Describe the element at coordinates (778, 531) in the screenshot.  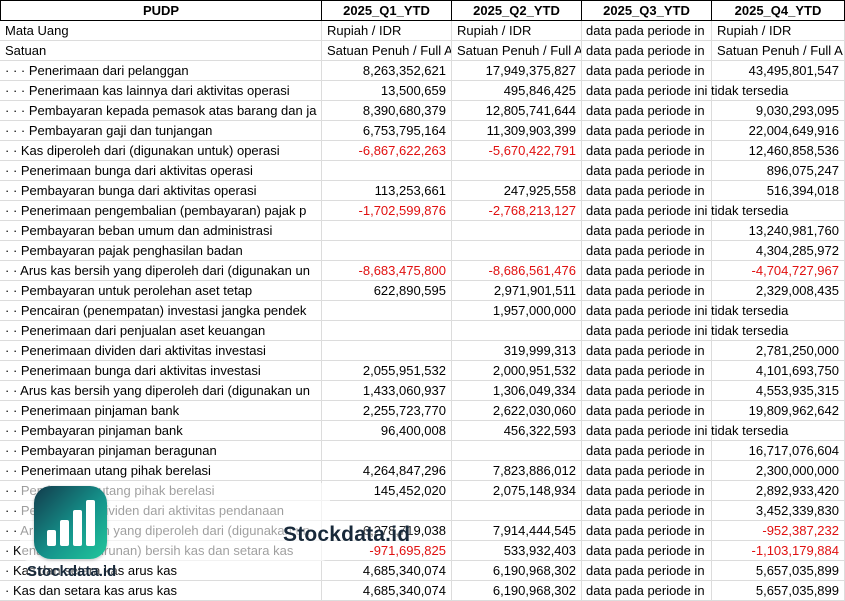
I see `cell-q4: -952,387,232` at that location.